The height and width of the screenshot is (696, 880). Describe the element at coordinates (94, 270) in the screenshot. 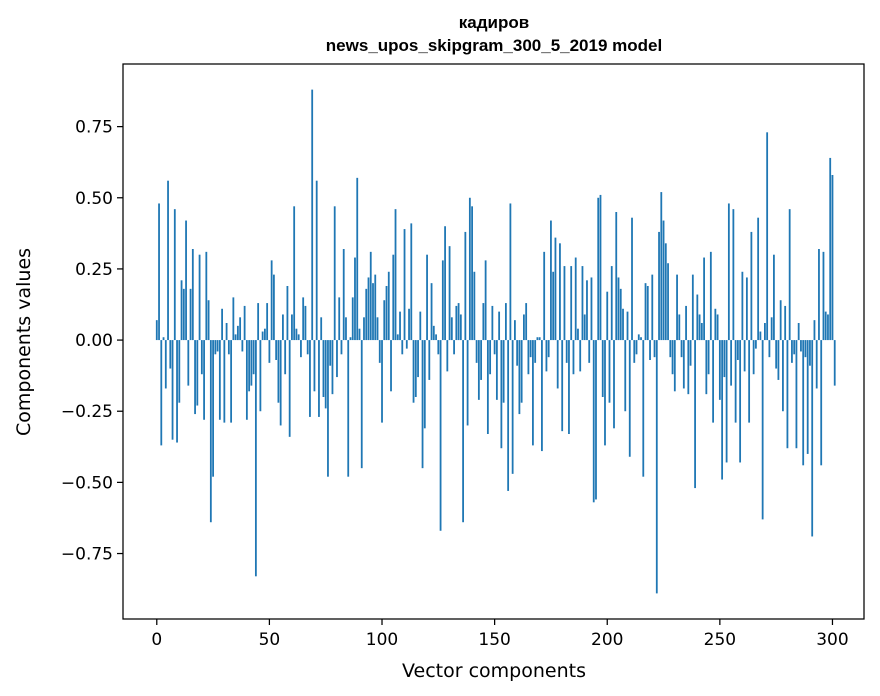

I see `y-tick-label: 0.25` at that location.